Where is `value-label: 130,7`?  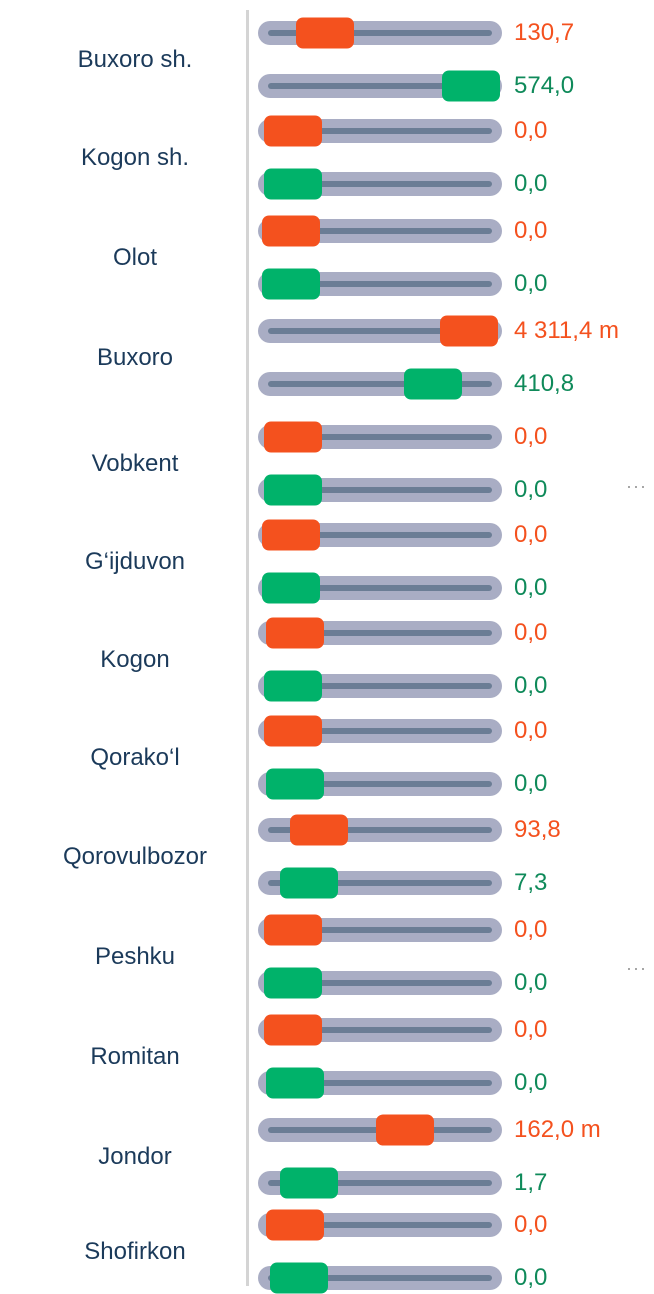
value-label: 130,7 is located at coordinates (544, 32).